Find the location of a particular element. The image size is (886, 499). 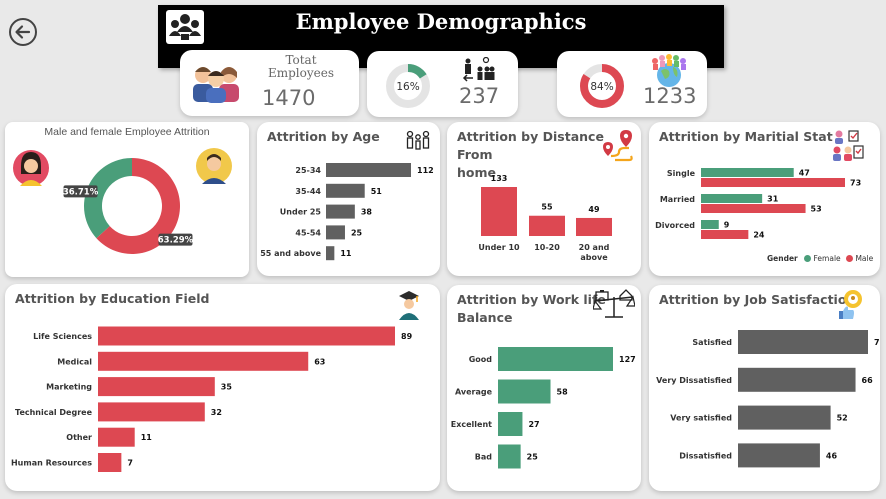

bar-marketing is located at coordinates (156, 387).